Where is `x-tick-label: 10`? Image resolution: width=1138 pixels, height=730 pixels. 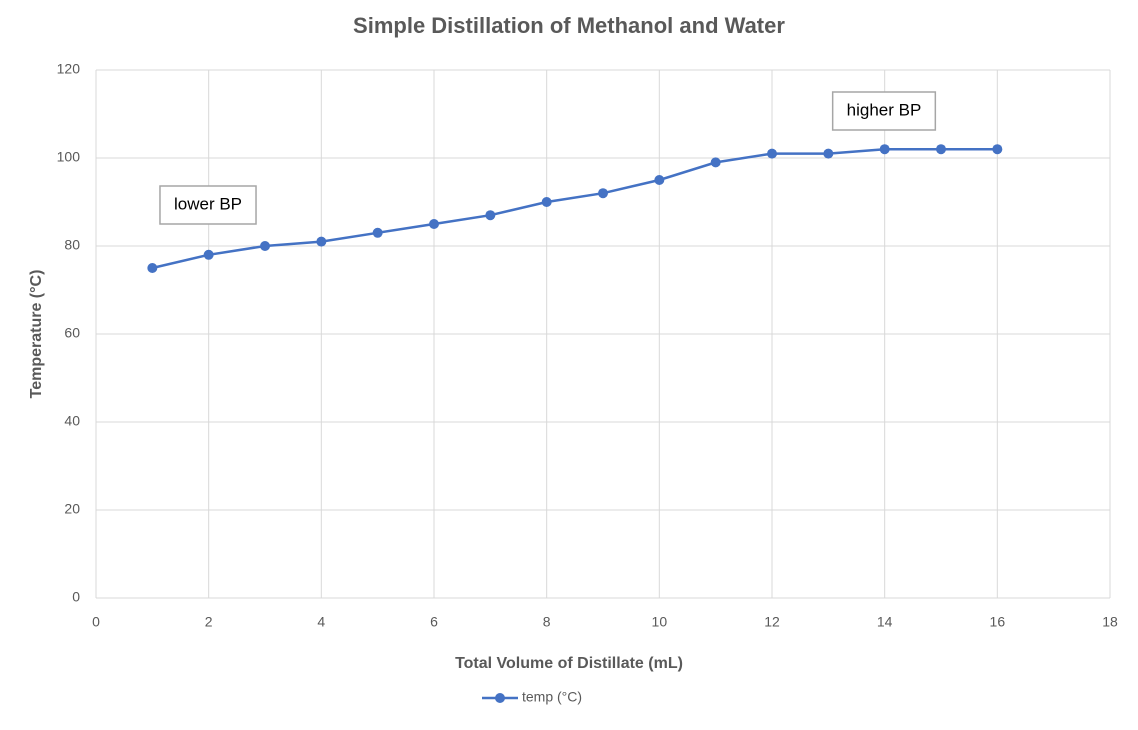 x-tick-label: 10 is located at coordinates (660, 622).